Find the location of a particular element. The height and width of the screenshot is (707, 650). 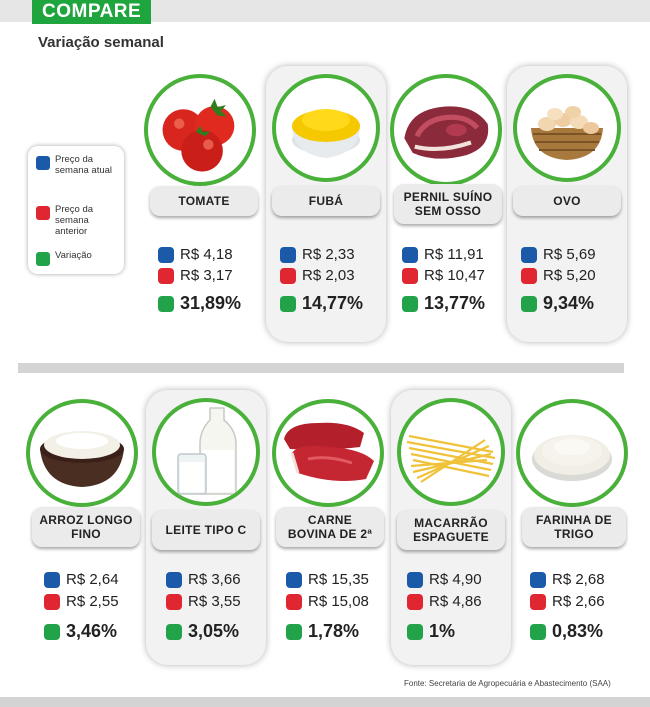

previous-price: R$ 2,55 is located at coordinates (92, 601).